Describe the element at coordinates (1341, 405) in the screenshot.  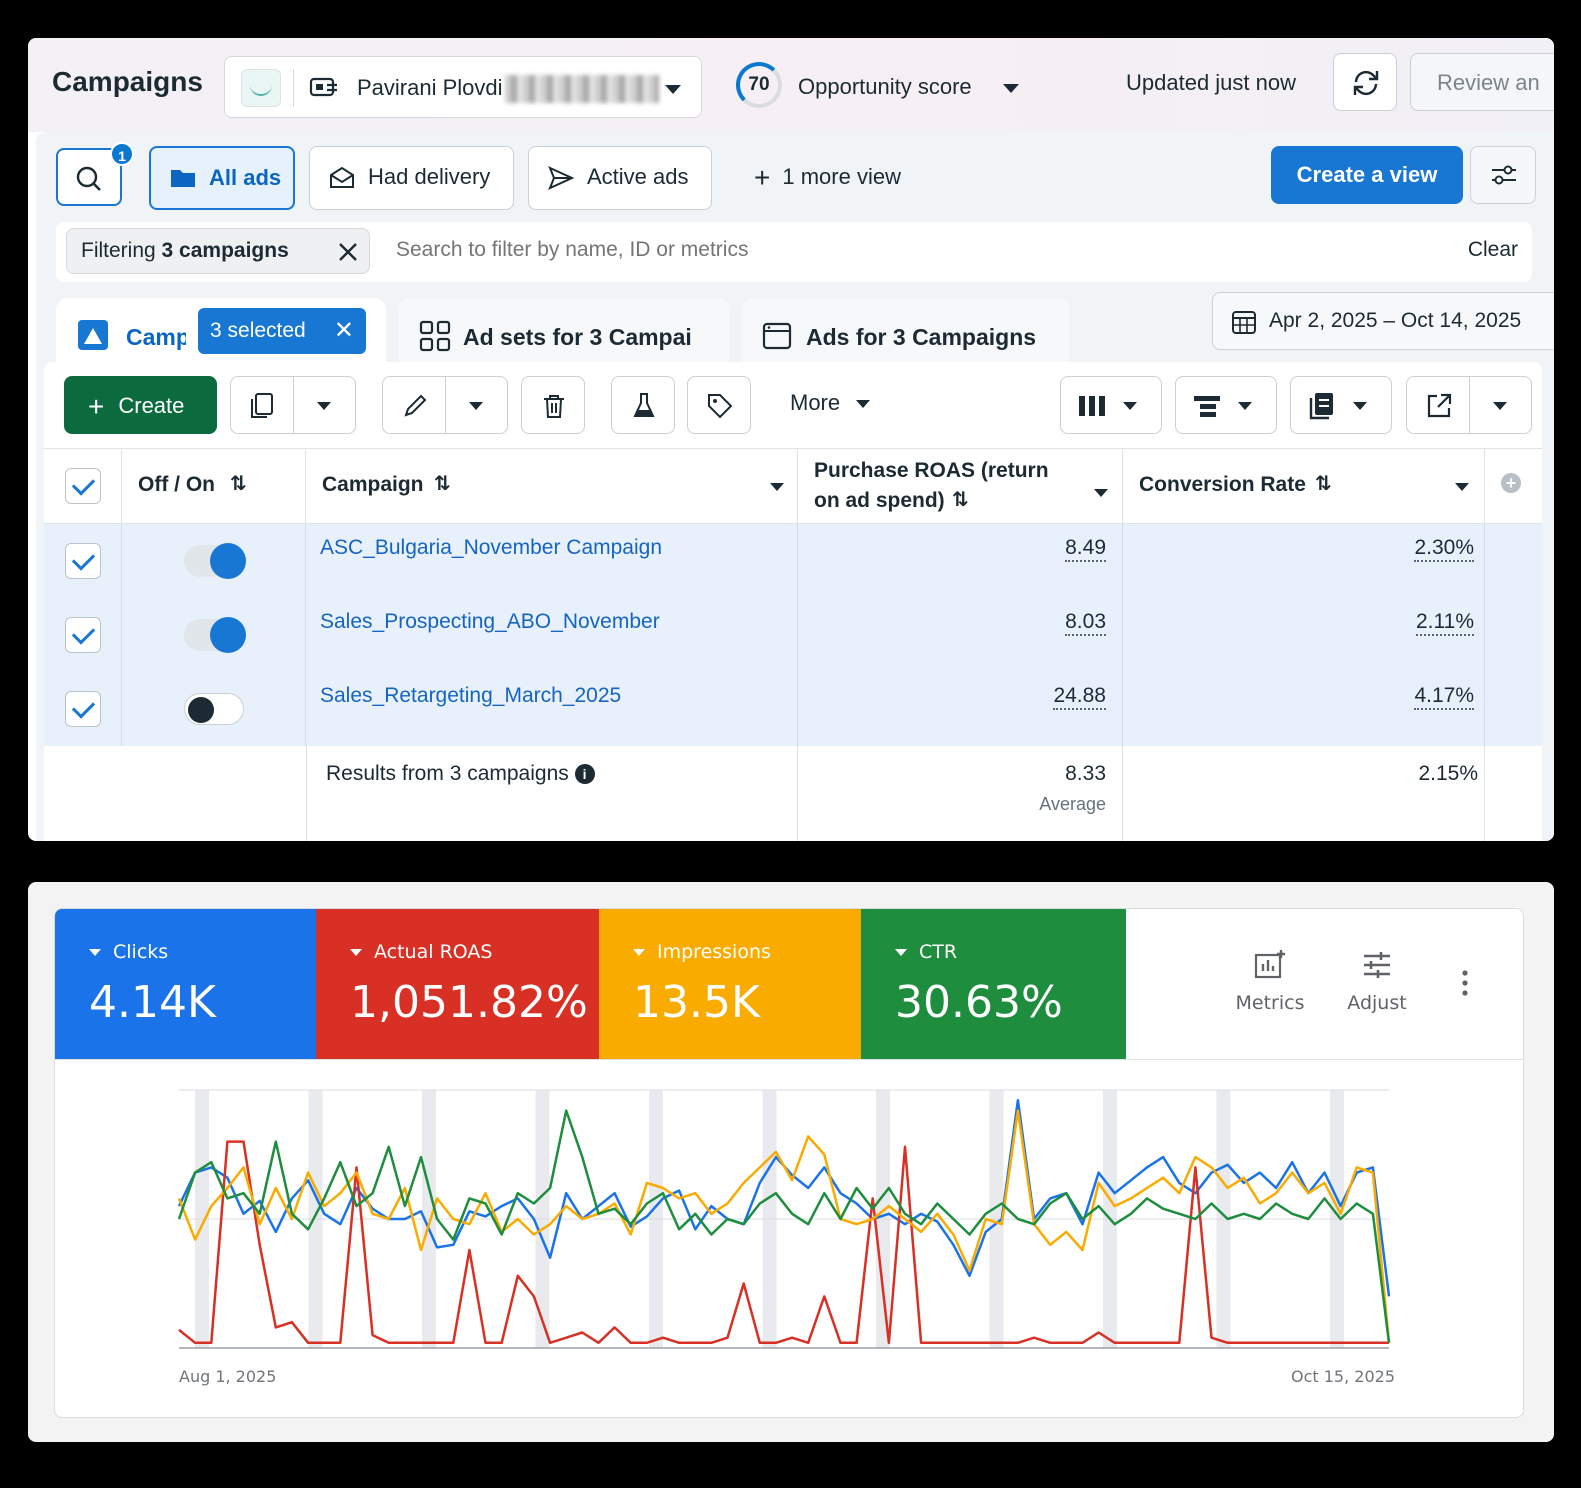
I see `reports-button` at that location.